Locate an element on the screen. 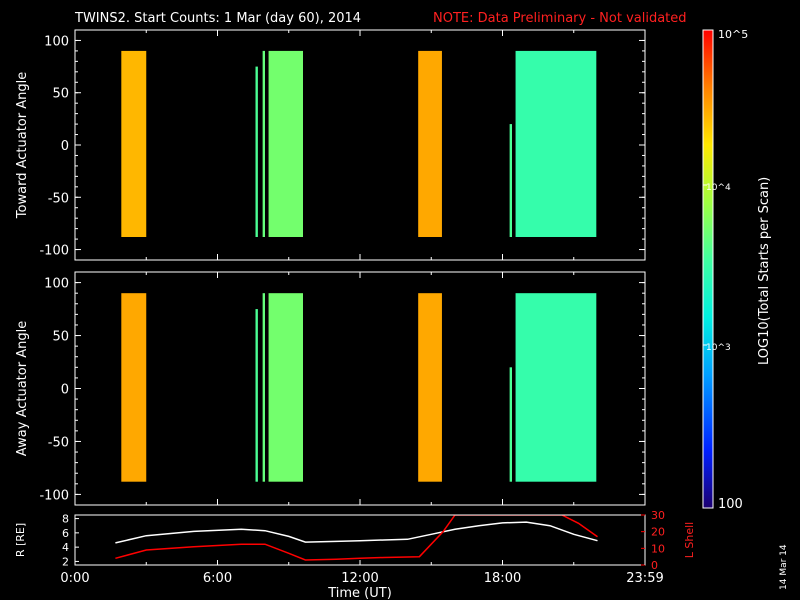 The width and height of the screenshot is (800, 600). colorbar-tick-100: 100 is located at coordinates (730, 504).